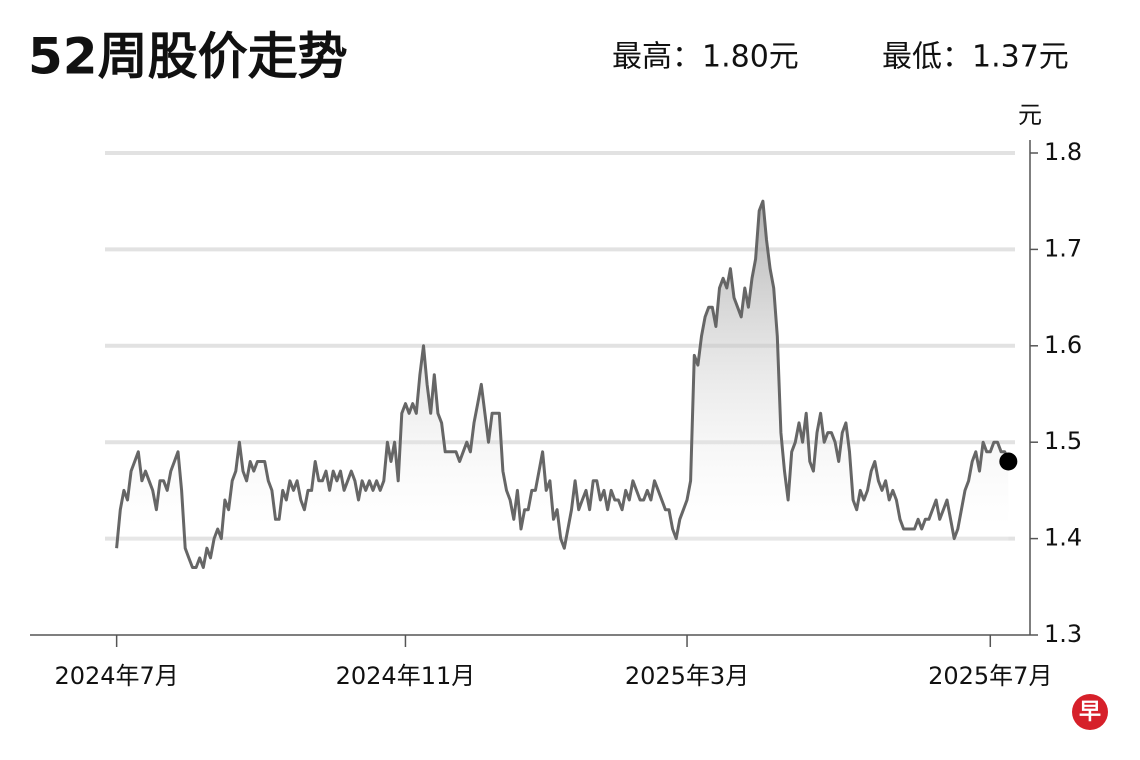 The image size is (1140, 760). I want to click on logo-badge, so click(1090, 712).